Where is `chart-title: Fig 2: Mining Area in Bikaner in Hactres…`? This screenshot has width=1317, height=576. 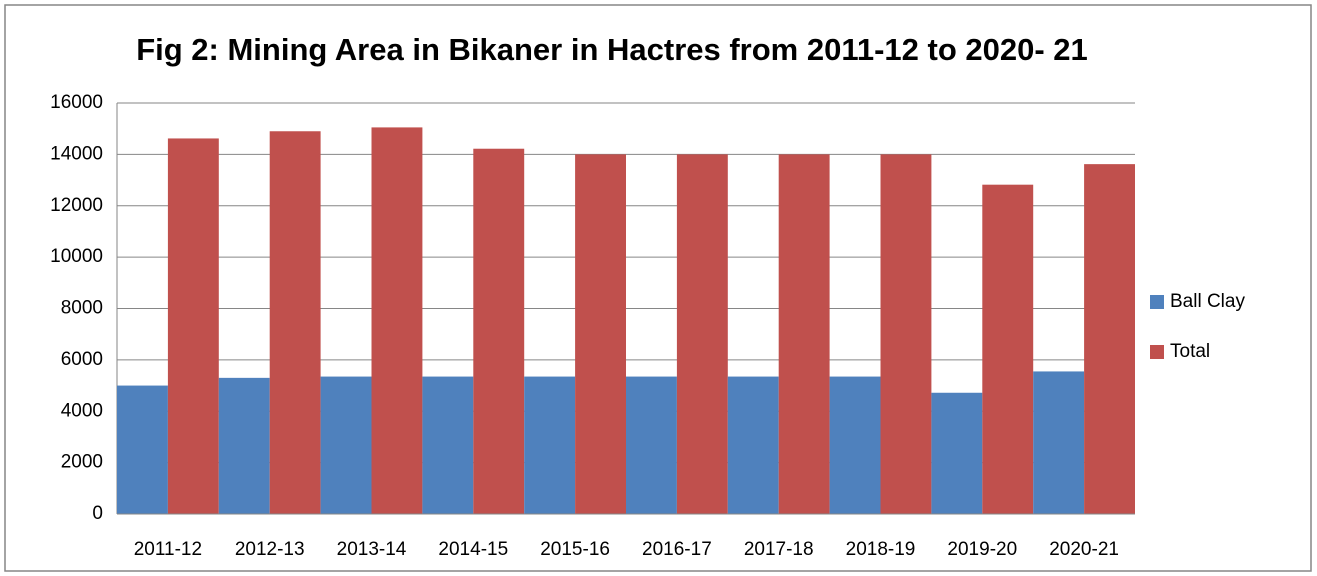 chart-title: Fig 2: Mining Area in Bikaner in Hactres… is located at coordinates (612, 49).